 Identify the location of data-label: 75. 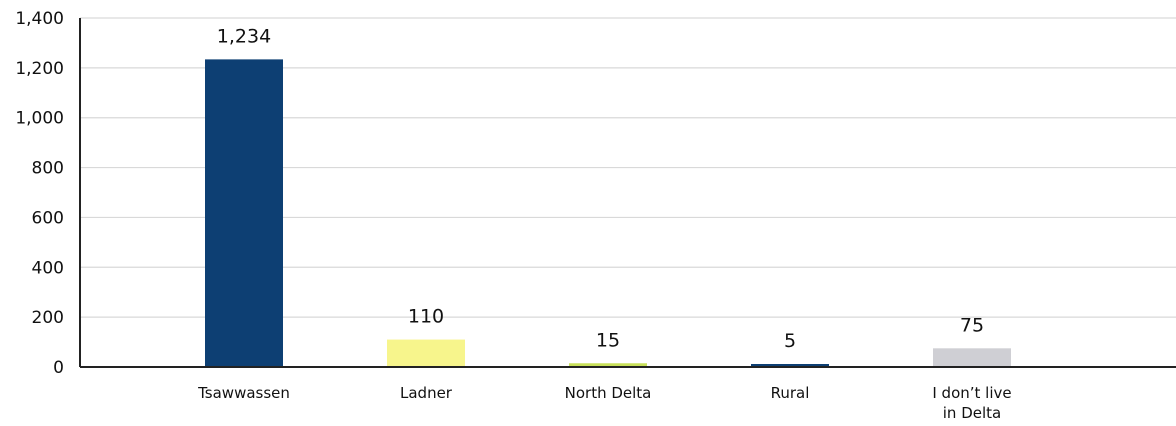
(972, 325).